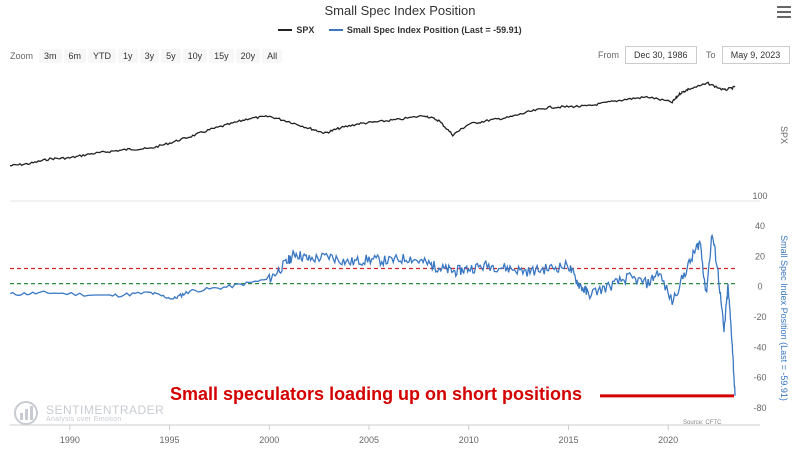 The height and width of the screenshot is (454, 800). What do you see at coordinates (608, 55) in the screenshot?
I see `from-label: From` at bounding box center [608, 55].